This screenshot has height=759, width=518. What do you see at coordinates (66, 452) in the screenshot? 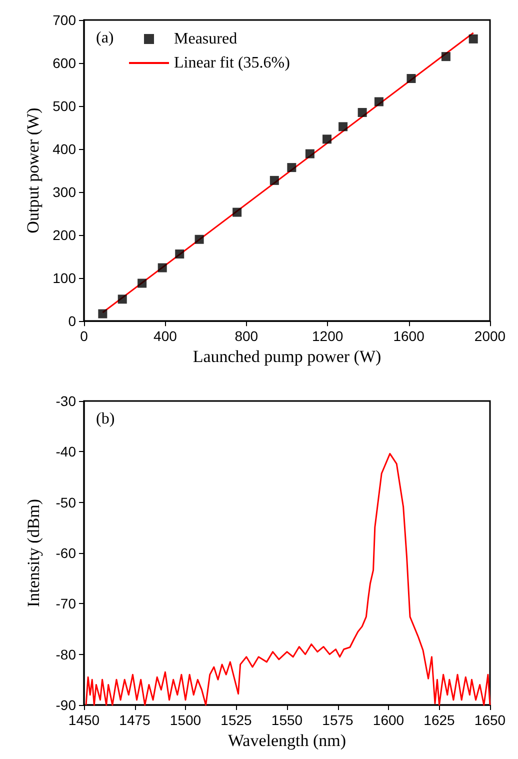
I see `y-tick-label: -40` at bounding box center [66, 452].